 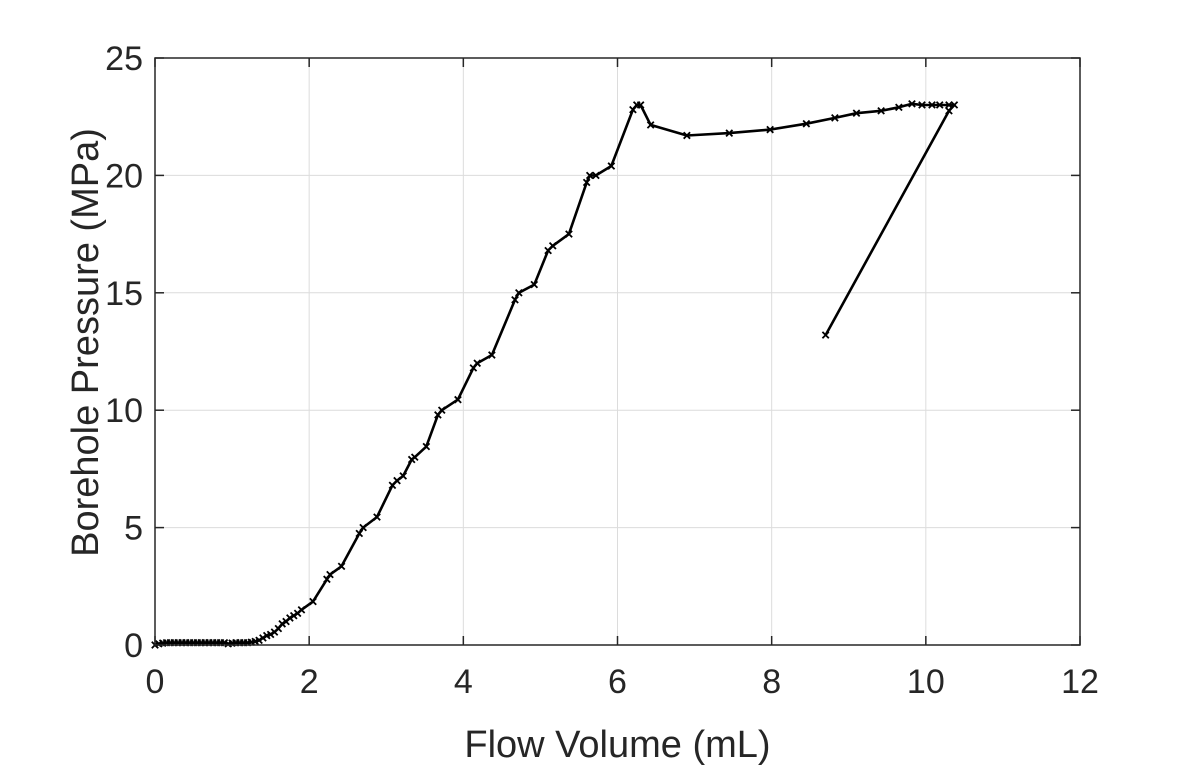 What do you see at coordinates (309, 682) in the screenshot?
I see `x-tick-label: 2` at bounding box center [309, 682].